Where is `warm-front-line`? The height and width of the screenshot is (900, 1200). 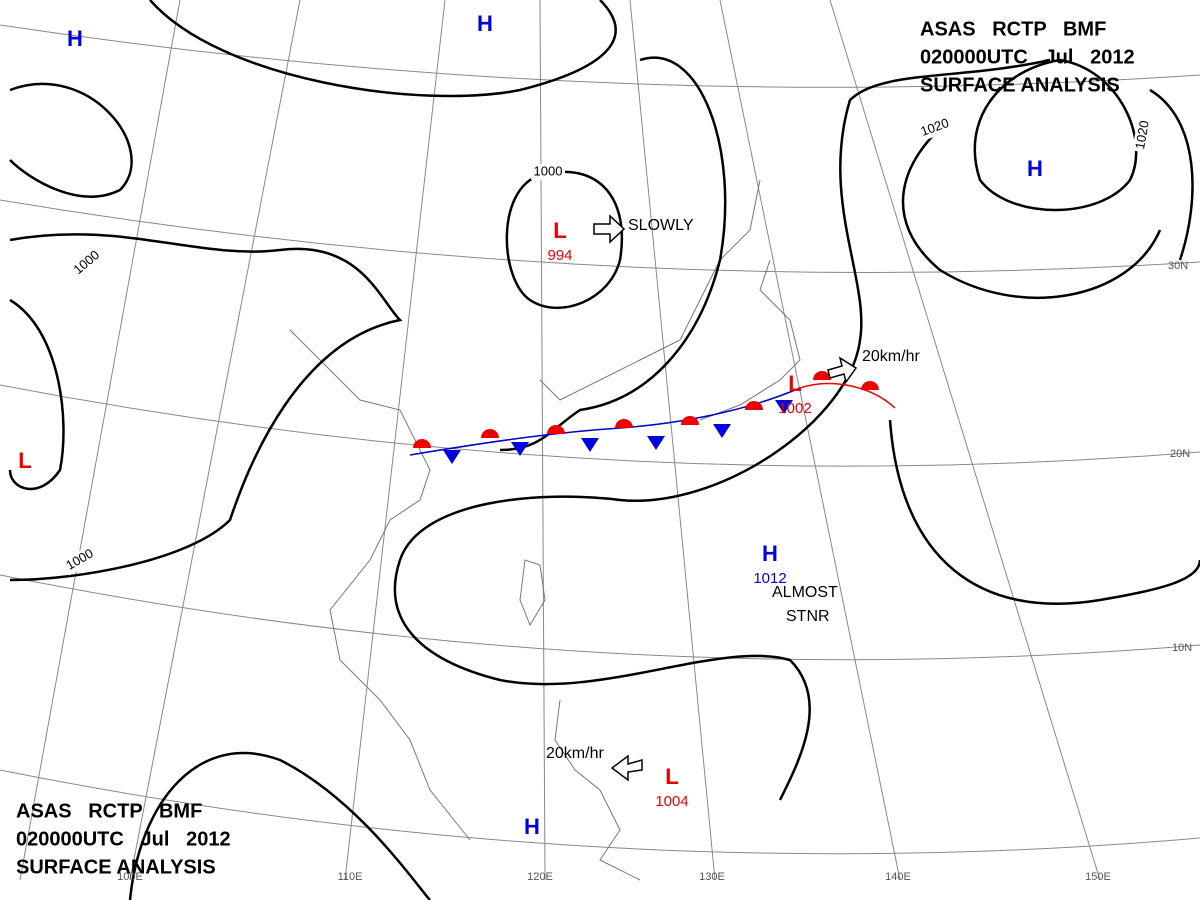 warm-front-line is located at coordinates (847, 395).